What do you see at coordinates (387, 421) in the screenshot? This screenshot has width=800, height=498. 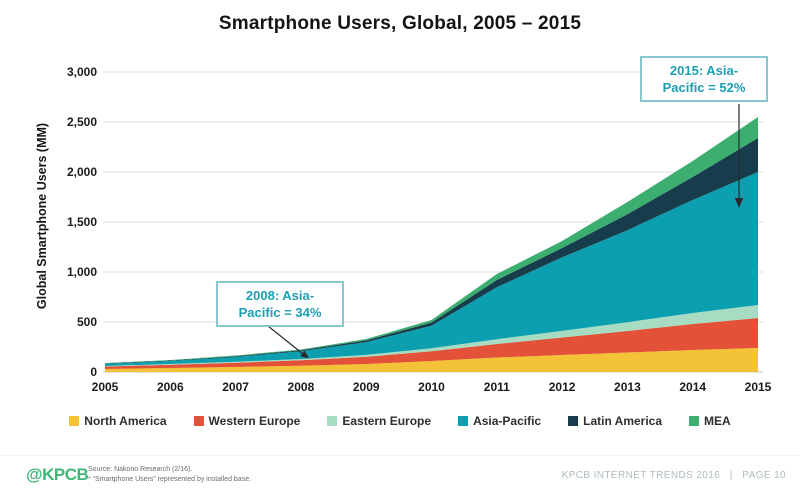 I see `legend-label-eastern-europe: Eastern Europe` at bounding box center [387, 421].